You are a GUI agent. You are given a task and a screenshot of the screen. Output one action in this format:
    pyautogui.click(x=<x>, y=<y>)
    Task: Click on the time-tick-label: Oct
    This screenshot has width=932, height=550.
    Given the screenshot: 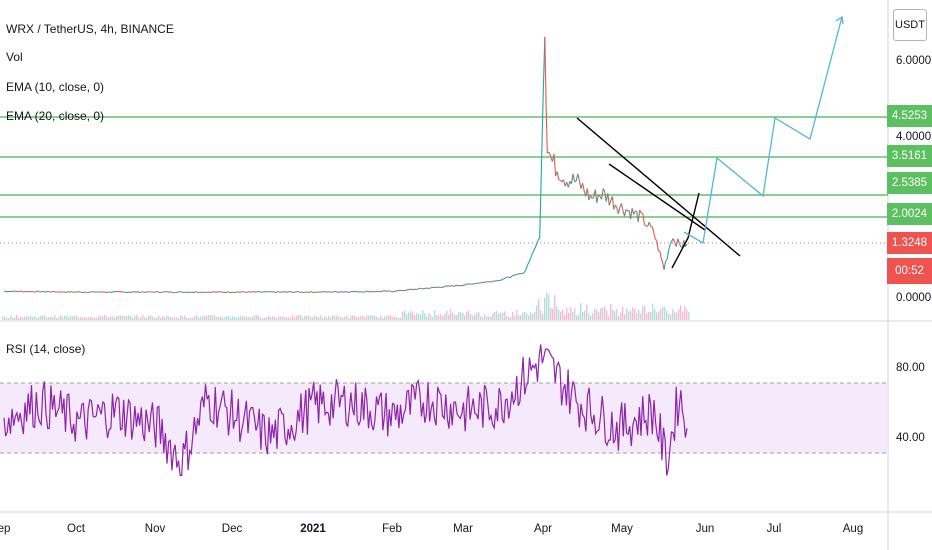 What is the action you would take?
    pyautogui.click(x=76, y=529)
    